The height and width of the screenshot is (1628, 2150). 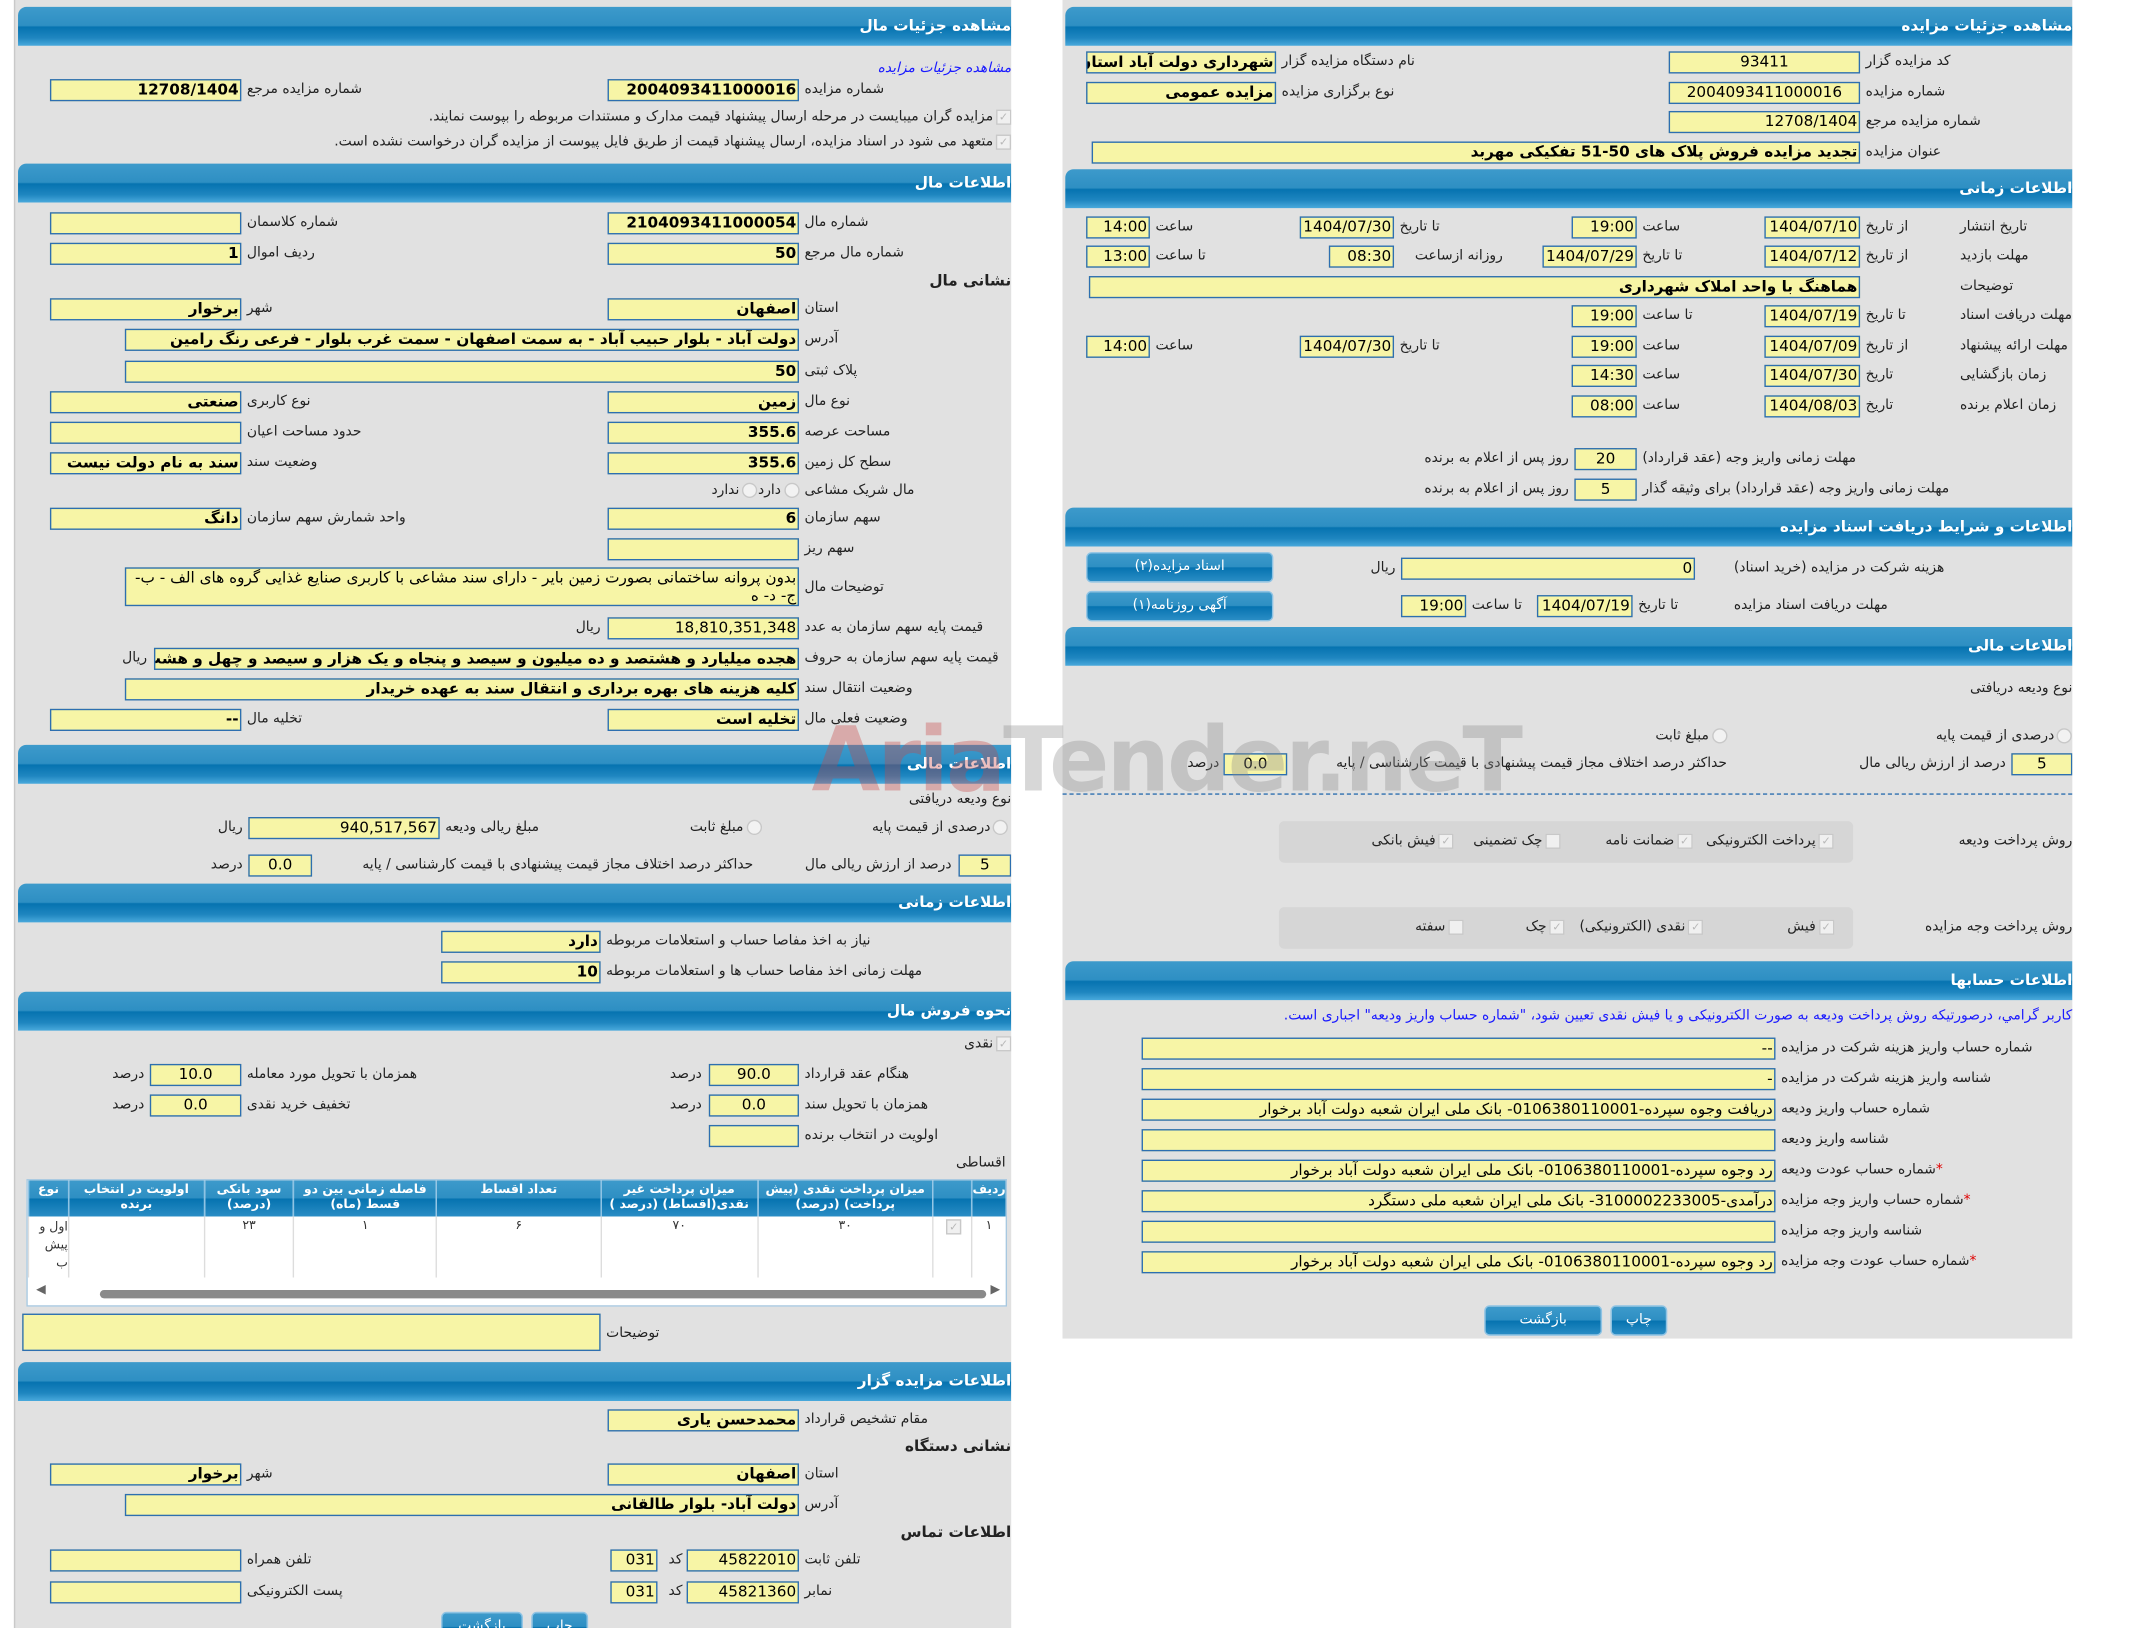 What do you see at coordinates (1812, 316) in the screenshot?
I see `docs-to-field: 1404/07/19` at bounding box center [1812, 316].